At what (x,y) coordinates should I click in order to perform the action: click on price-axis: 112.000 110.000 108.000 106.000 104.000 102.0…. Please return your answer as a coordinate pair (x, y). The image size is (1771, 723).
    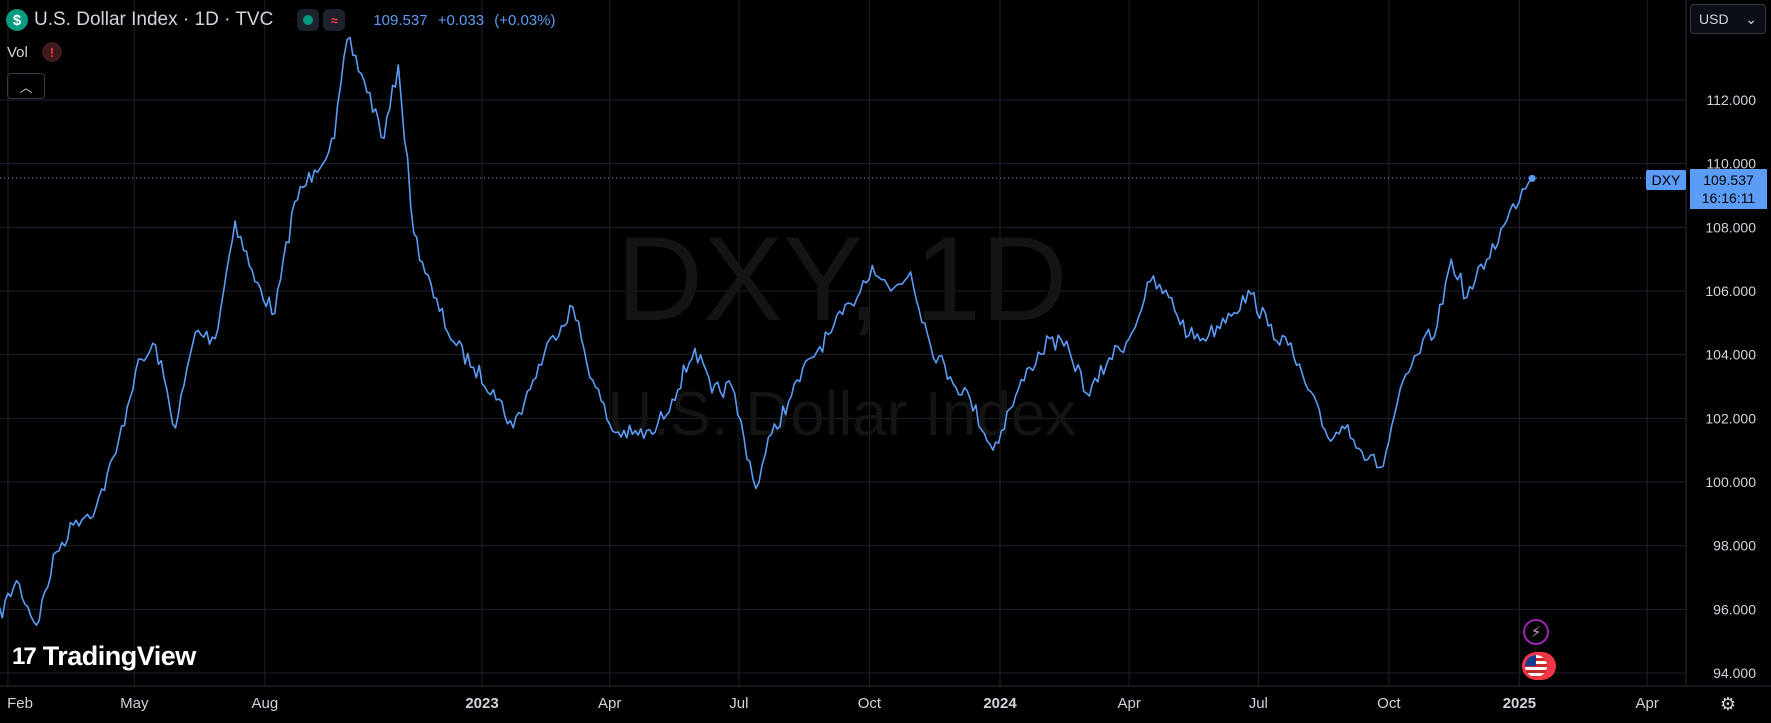
    Looking at the image, I should click on (1730, 386).